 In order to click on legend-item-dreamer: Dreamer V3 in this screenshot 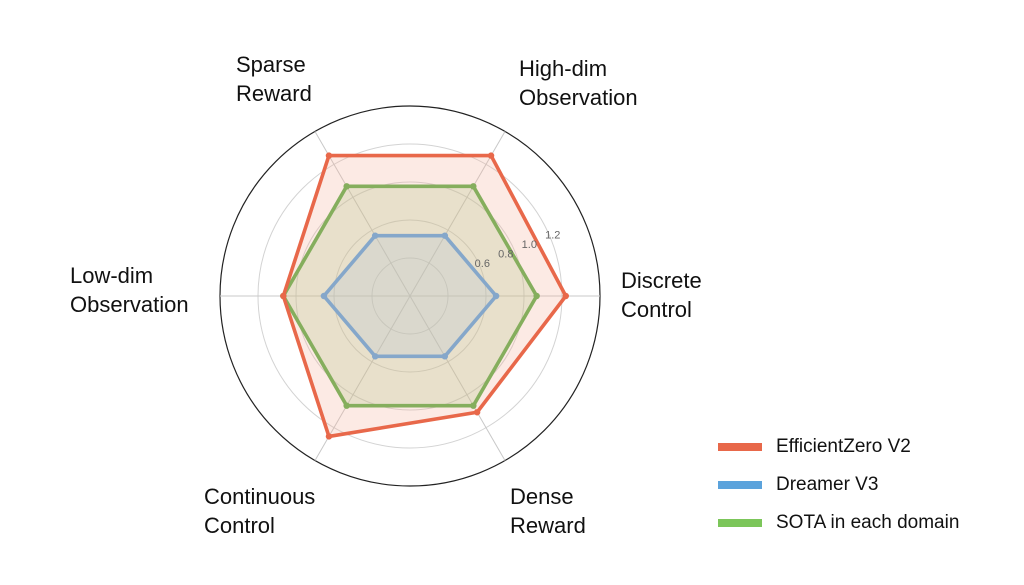, I will do `click(838, 485)`.